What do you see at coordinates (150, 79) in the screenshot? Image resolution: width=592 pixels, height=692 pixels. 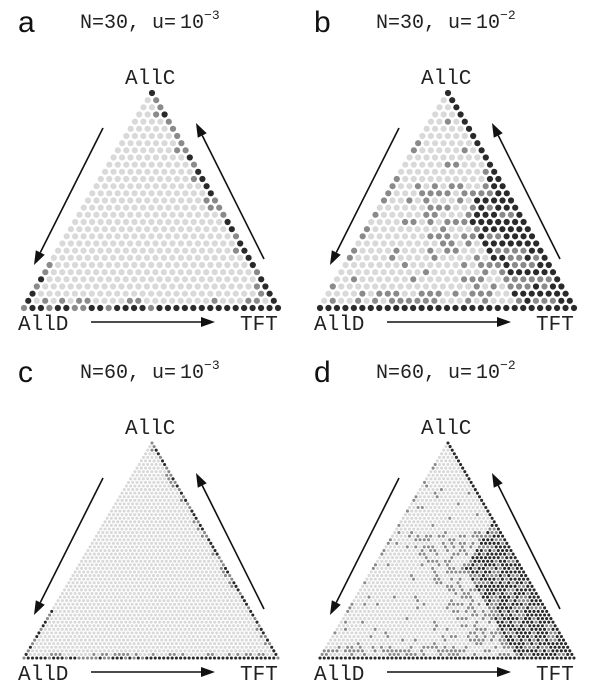 I see `vertex-label-allc: AllC` at bounding box center [150, 79].